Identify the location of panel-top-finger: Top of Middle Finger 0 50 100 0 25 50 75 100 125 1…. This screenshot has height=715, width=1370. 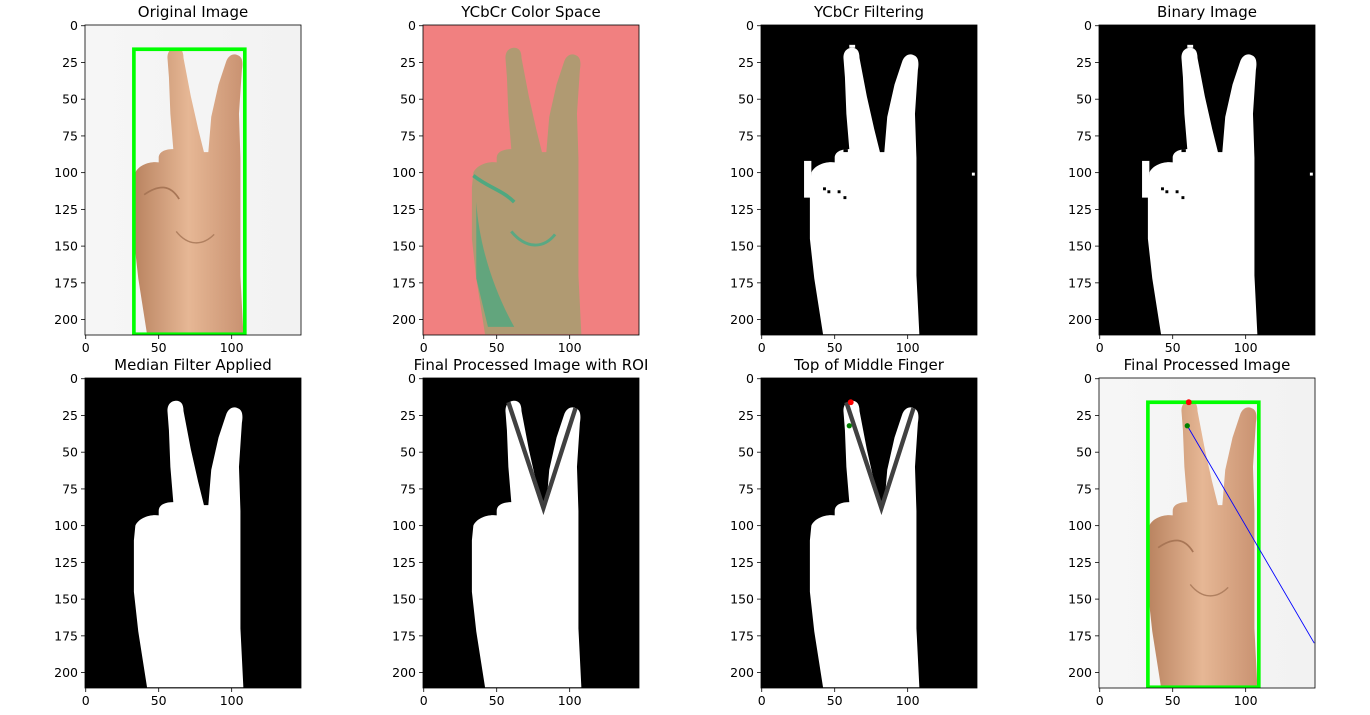
(854, 532).